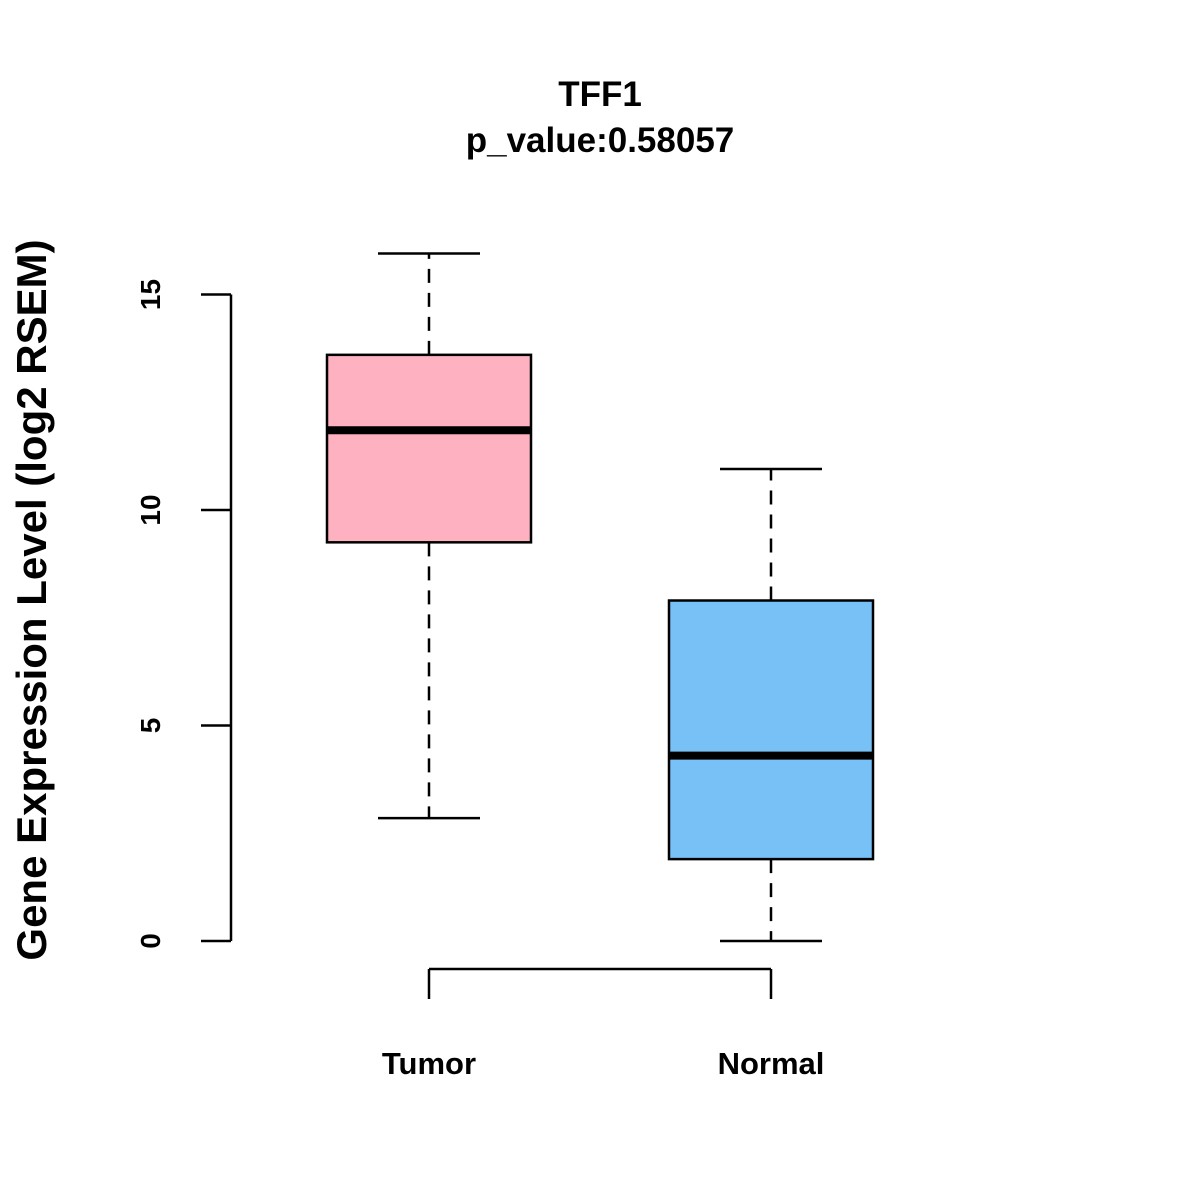  Describe the element at coordinates (150, 294) in the screenshot. I see `y-tick-label: 15` at that location.